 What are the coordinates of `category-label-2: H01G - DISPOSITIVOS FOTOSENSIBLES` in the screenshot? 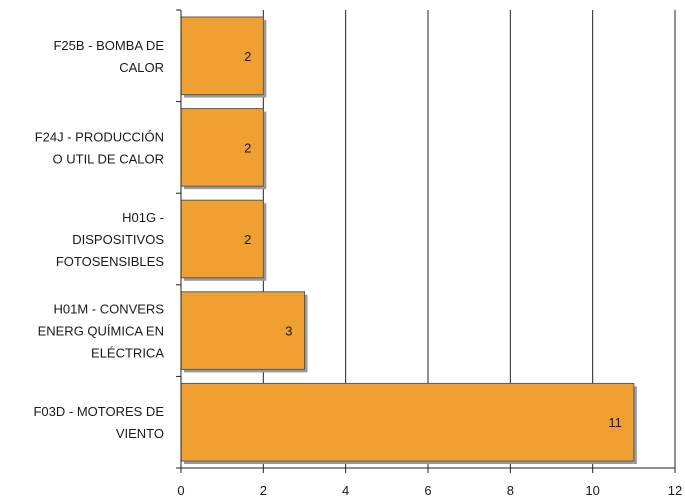 It's located at (110, 239).